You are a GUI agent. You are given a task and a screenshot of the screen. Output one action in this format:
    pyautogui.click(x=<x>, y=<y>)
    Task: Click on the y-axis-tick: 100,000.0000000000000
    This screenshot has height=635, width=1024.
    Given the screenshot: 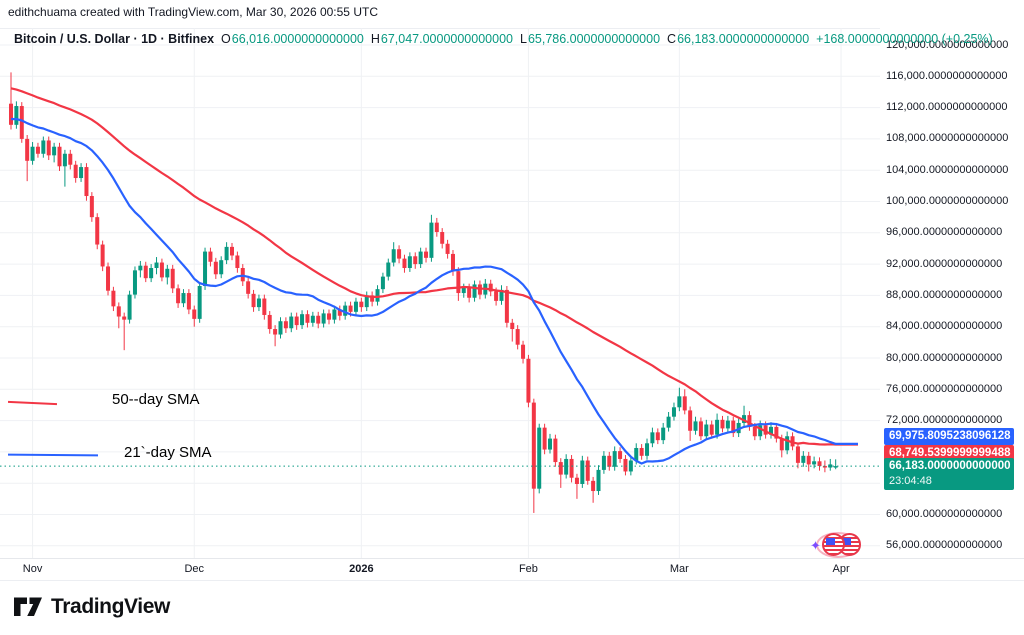 What is the action you would take?
    pyautogui.click(x=947, y=201)
    